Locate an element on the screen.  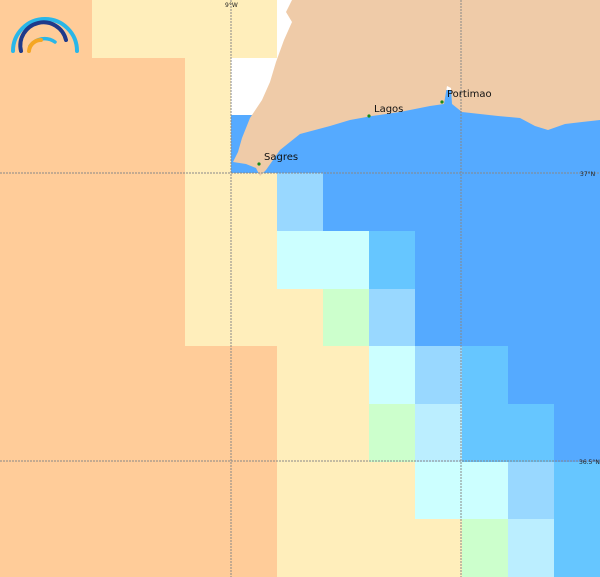
city-portimao: Portimao is located at coordinates (466, 96).